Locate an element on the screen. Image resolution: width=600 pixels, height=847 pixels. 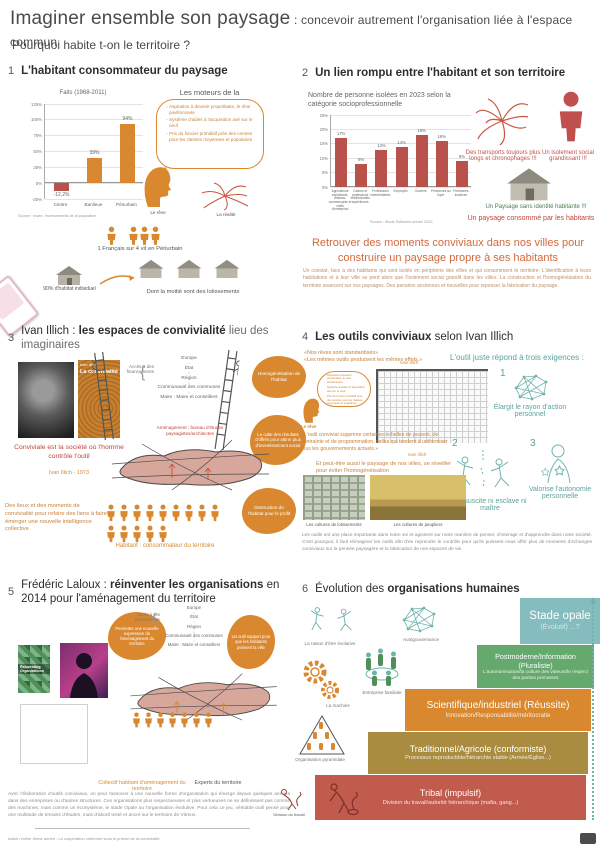
hierarchy-item: Maire : Maire et conseillers is located at coordinates (194, 645).